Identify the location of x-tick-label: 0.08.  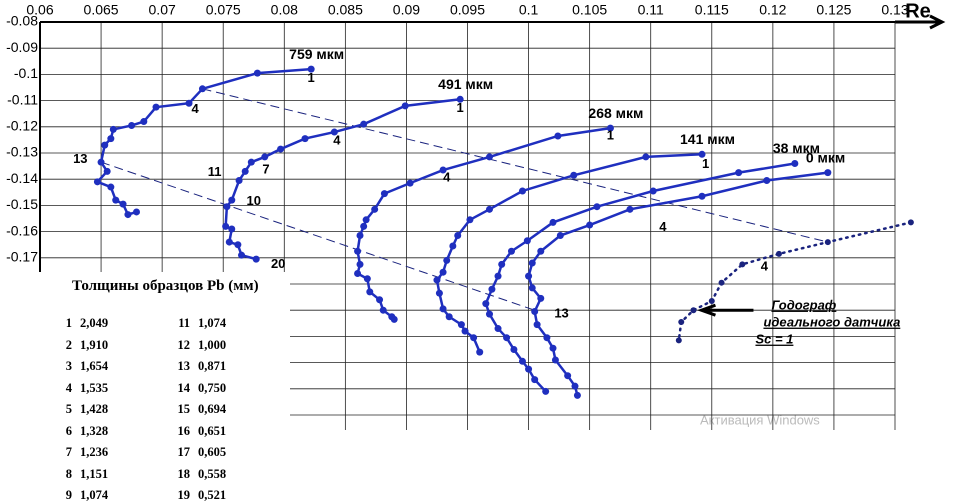
(284, 10).